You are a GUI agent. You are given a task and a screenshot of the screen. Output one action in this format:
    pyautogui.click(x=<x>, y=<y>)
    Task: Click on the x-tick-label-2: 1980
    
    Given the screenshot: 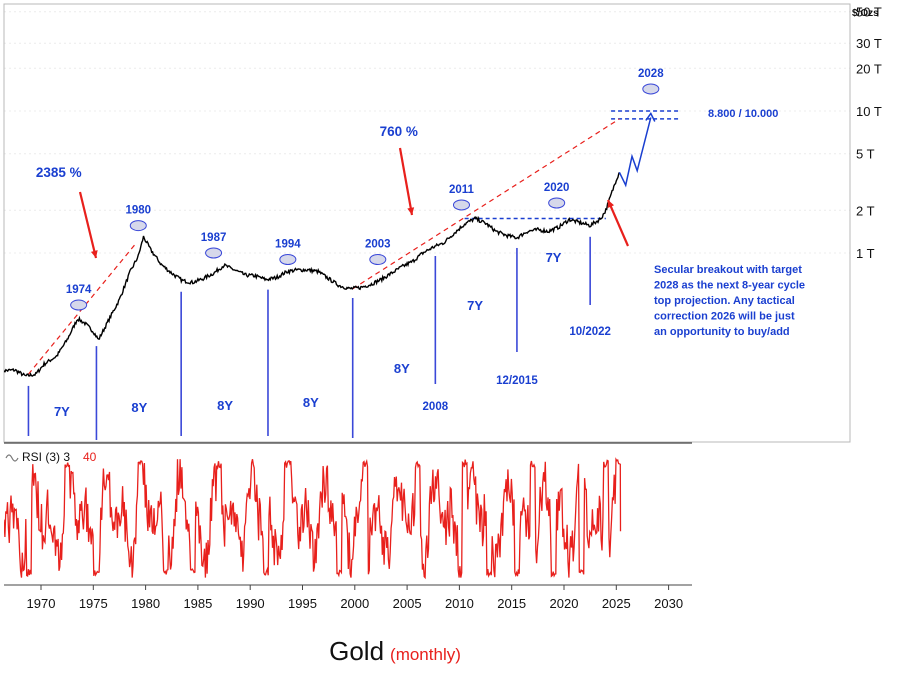 What is the action you would take?
    pyautogui.click(x=145, y=603)
    